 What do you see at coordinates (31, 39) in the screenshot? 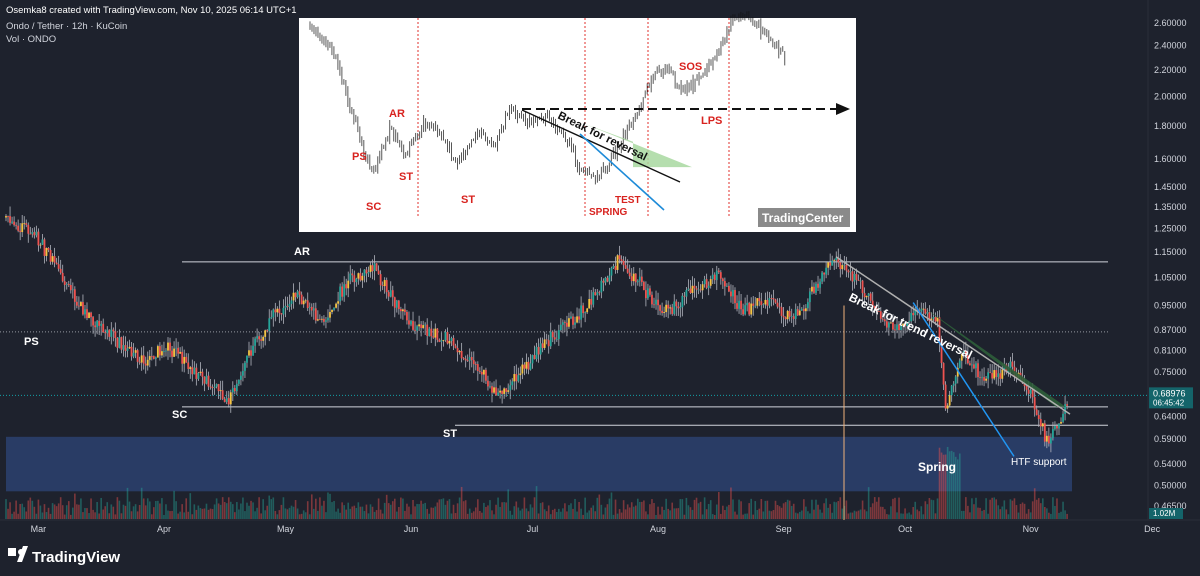
I see `volume-label: Vol · ONDO` at bounding box center [31, 39].